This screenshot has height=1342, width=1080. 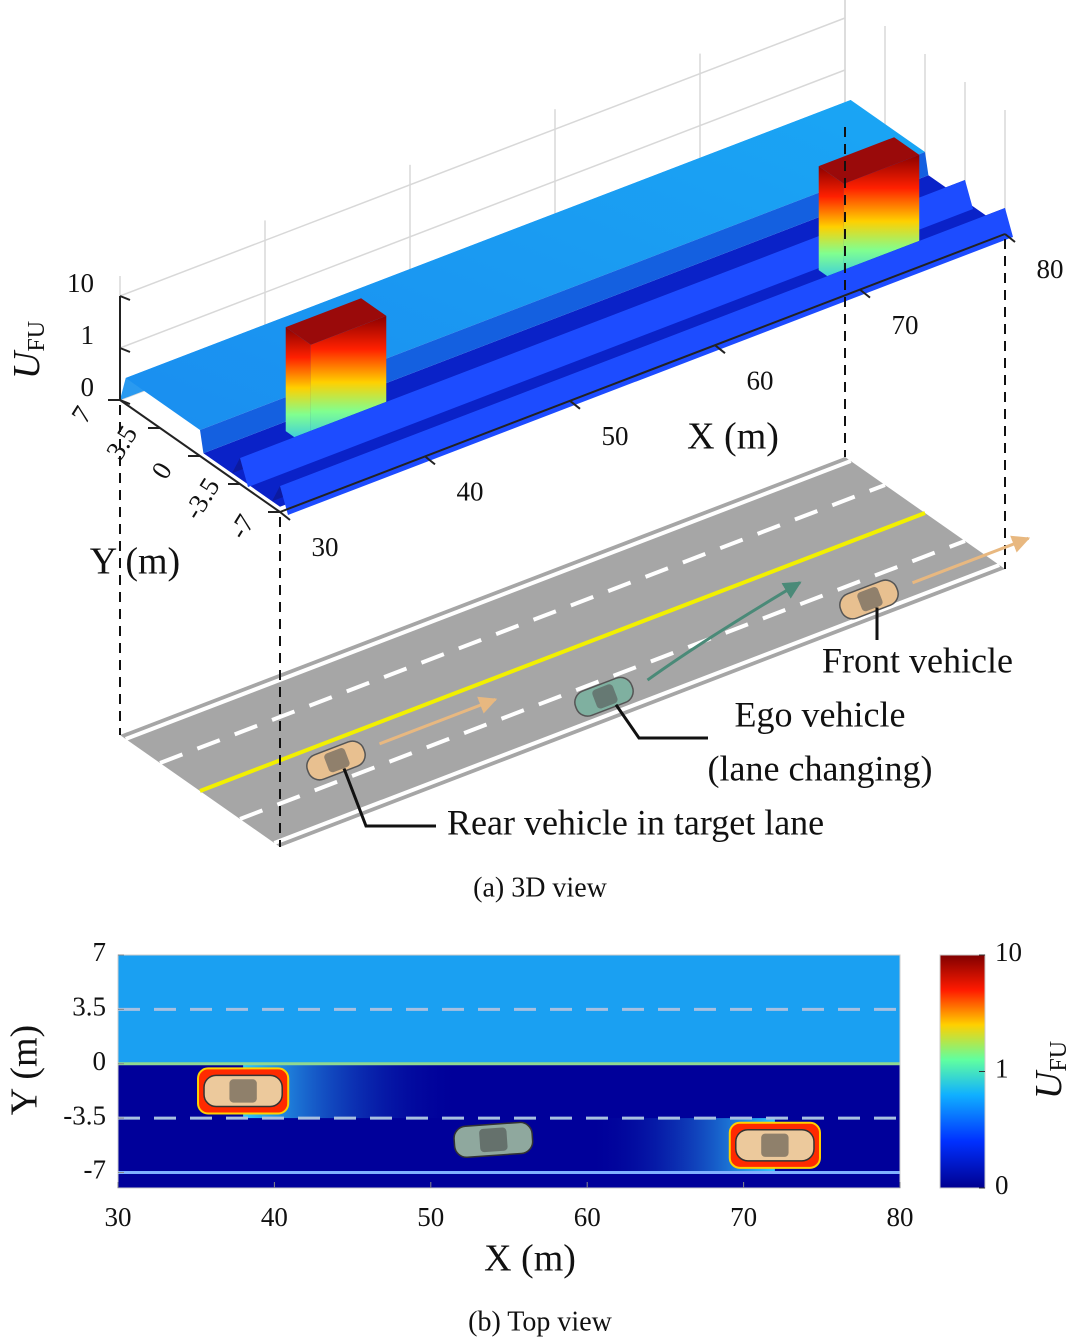 What do you see at coordinates (962, 1071) in the screenshot?
I see `colorbar` at bounding box center [962, 1071].